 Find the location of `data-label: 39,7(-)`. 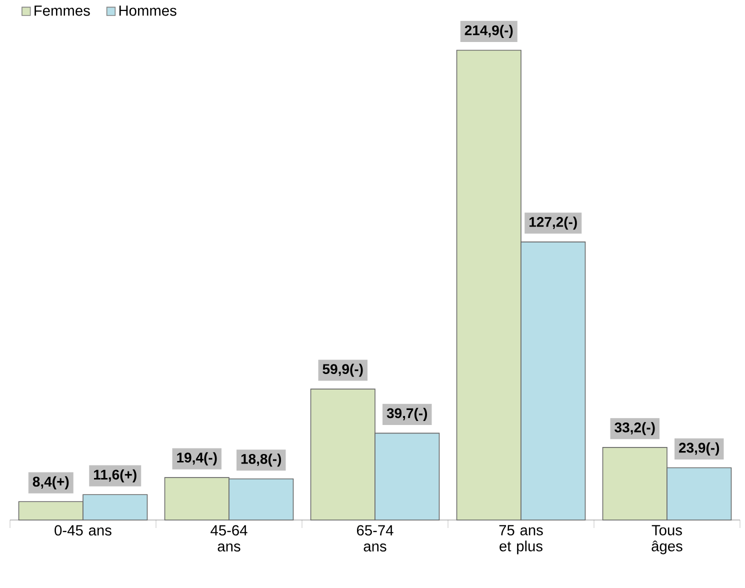

data-label: 39,7(-) is located at coordinates (407, 414).